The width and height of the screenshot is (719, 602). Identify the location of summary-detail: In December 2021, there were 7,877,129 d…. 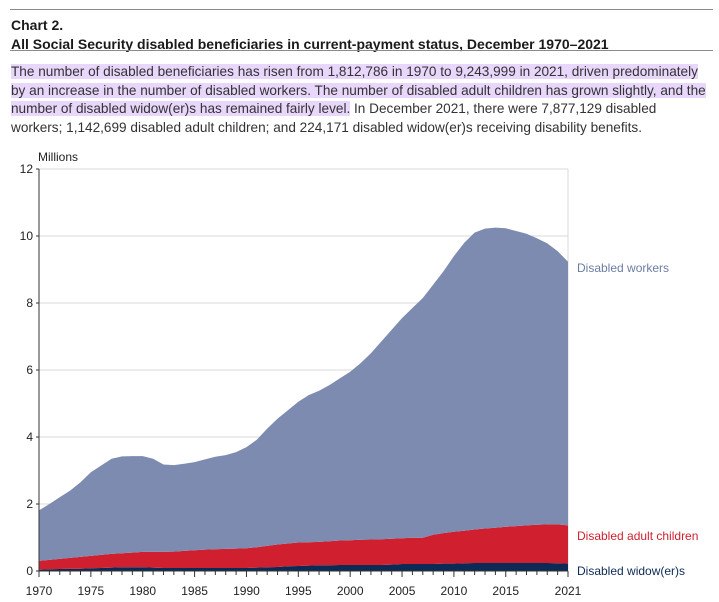
(334, 118).